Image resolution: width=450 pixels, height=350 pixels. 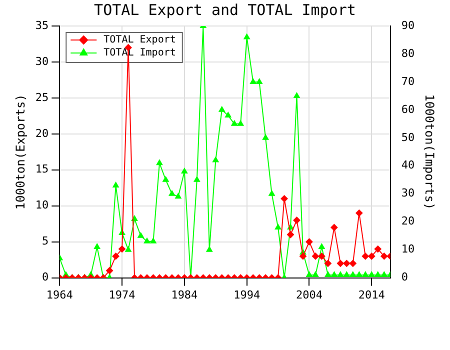 I want to click on y-tick-label: 35, so click(x=42, y=25).